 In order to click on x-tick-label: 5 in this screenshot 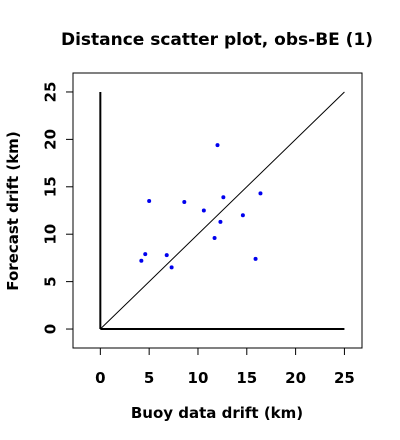, I will do `click(149, 378)`.